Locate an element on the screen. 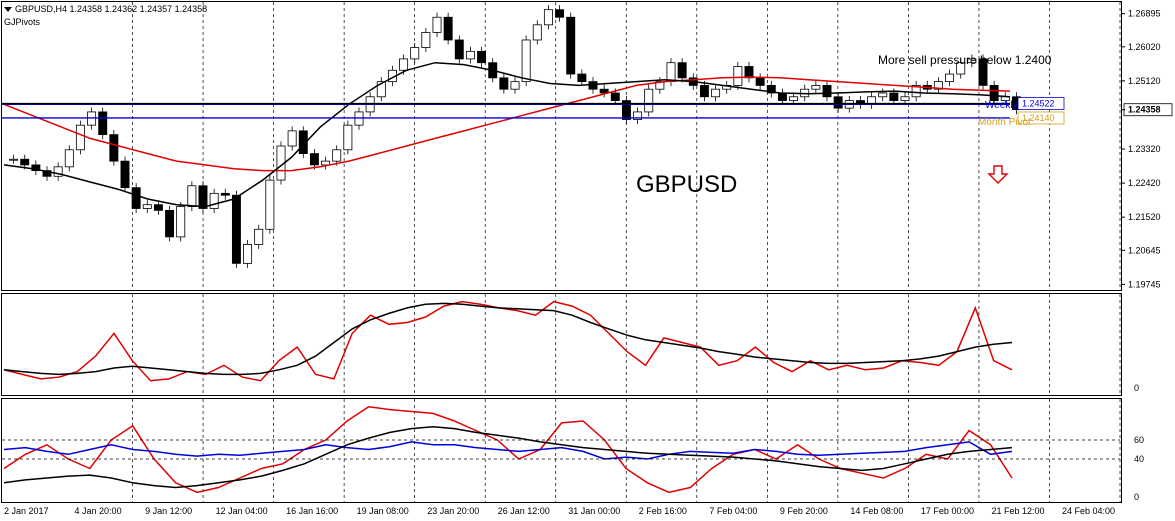 This screenshot has height=521, width=1175. watermark-label: GBPUSD is located at coordinates (686, 184).